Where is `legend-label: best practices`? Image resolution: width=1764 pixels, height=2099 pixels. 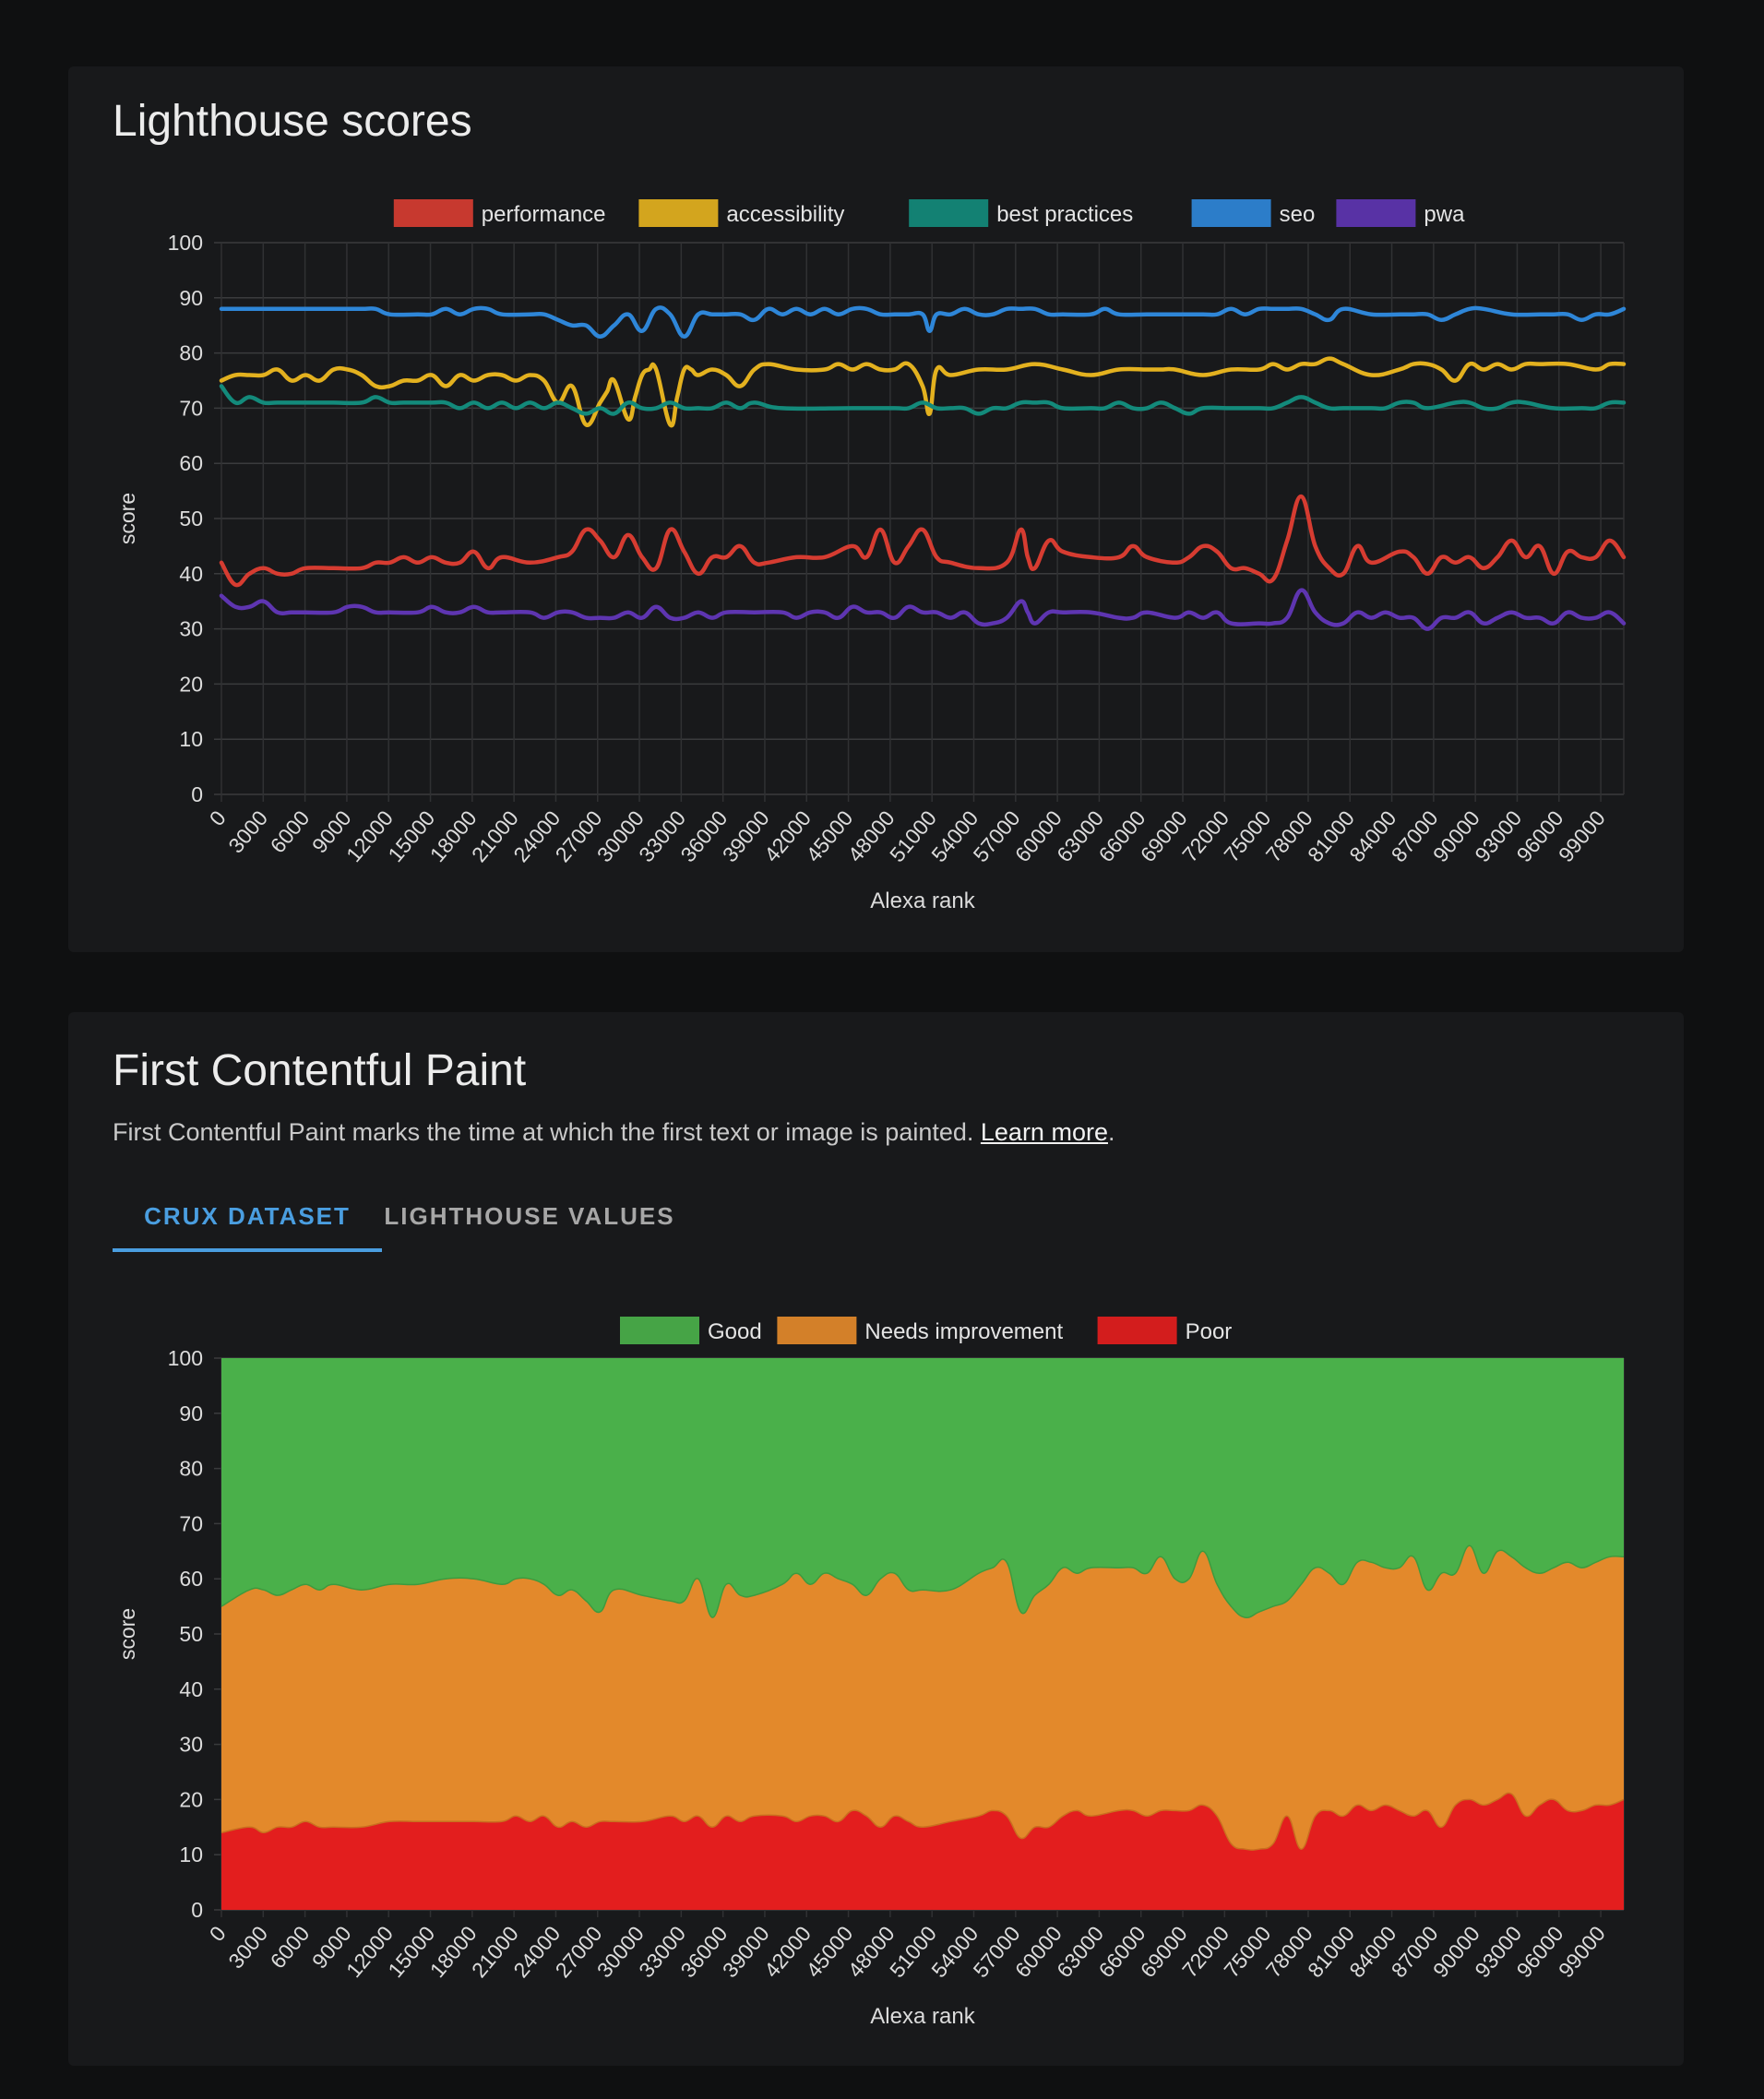
legend-label: best practices is located at coordinates (1064, 214).